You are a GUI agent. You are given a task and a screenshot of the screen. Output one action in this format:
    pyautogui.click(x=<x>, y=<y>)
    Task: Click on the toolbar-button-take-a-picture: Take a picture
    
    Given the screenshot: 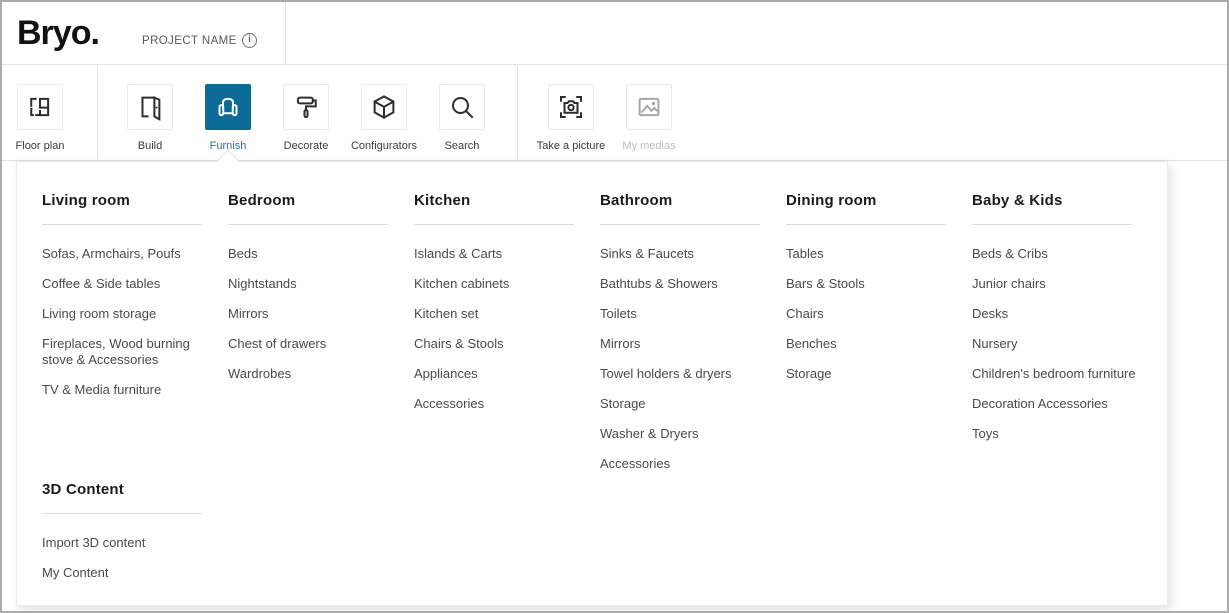 What is the action you would take?
    pyautogui.click(x=571, y=113)
    